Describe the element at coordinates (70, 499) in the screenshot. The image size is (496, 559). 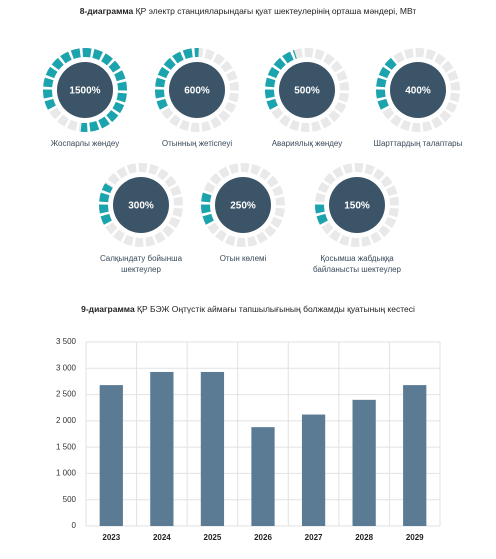
I see `y-tick-label: 500` at that location.